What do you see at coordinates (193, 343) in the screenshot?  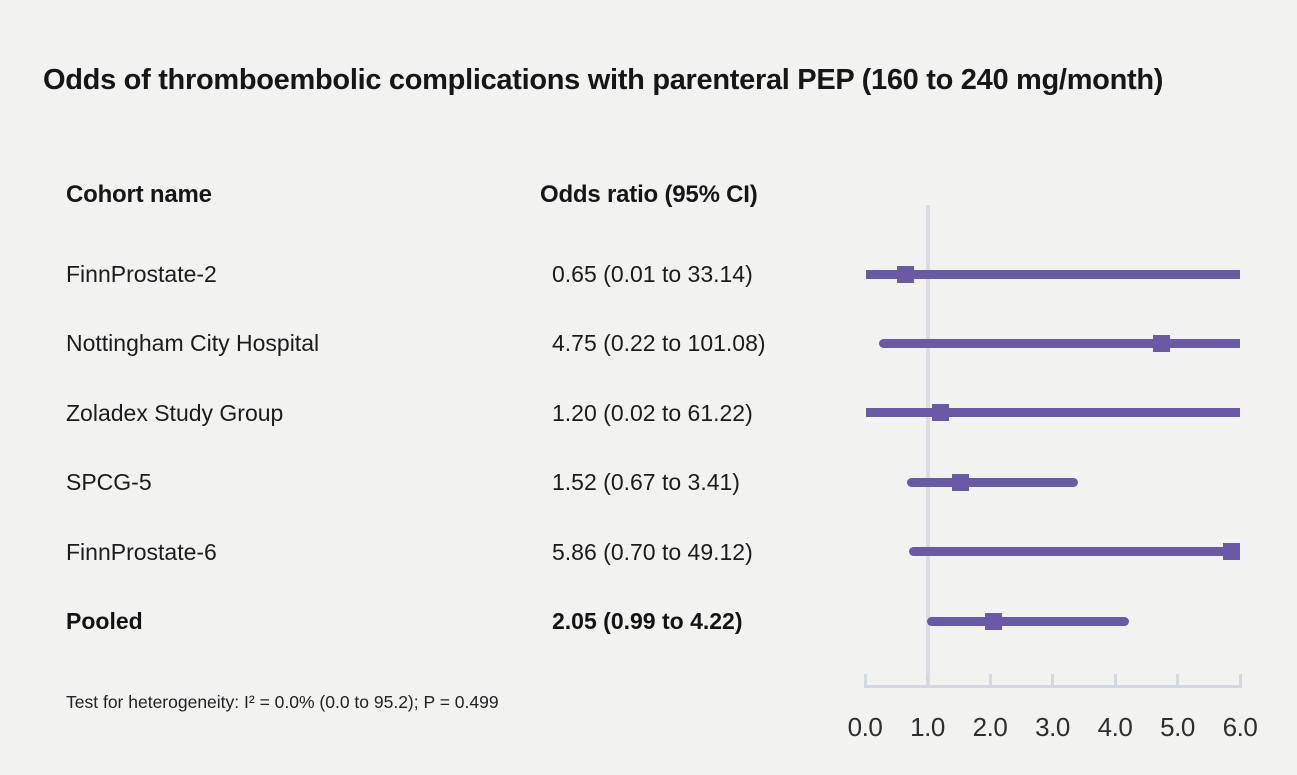 I see `cohort-label: Nottingham City Hospital` at bounding box center [193, 343].